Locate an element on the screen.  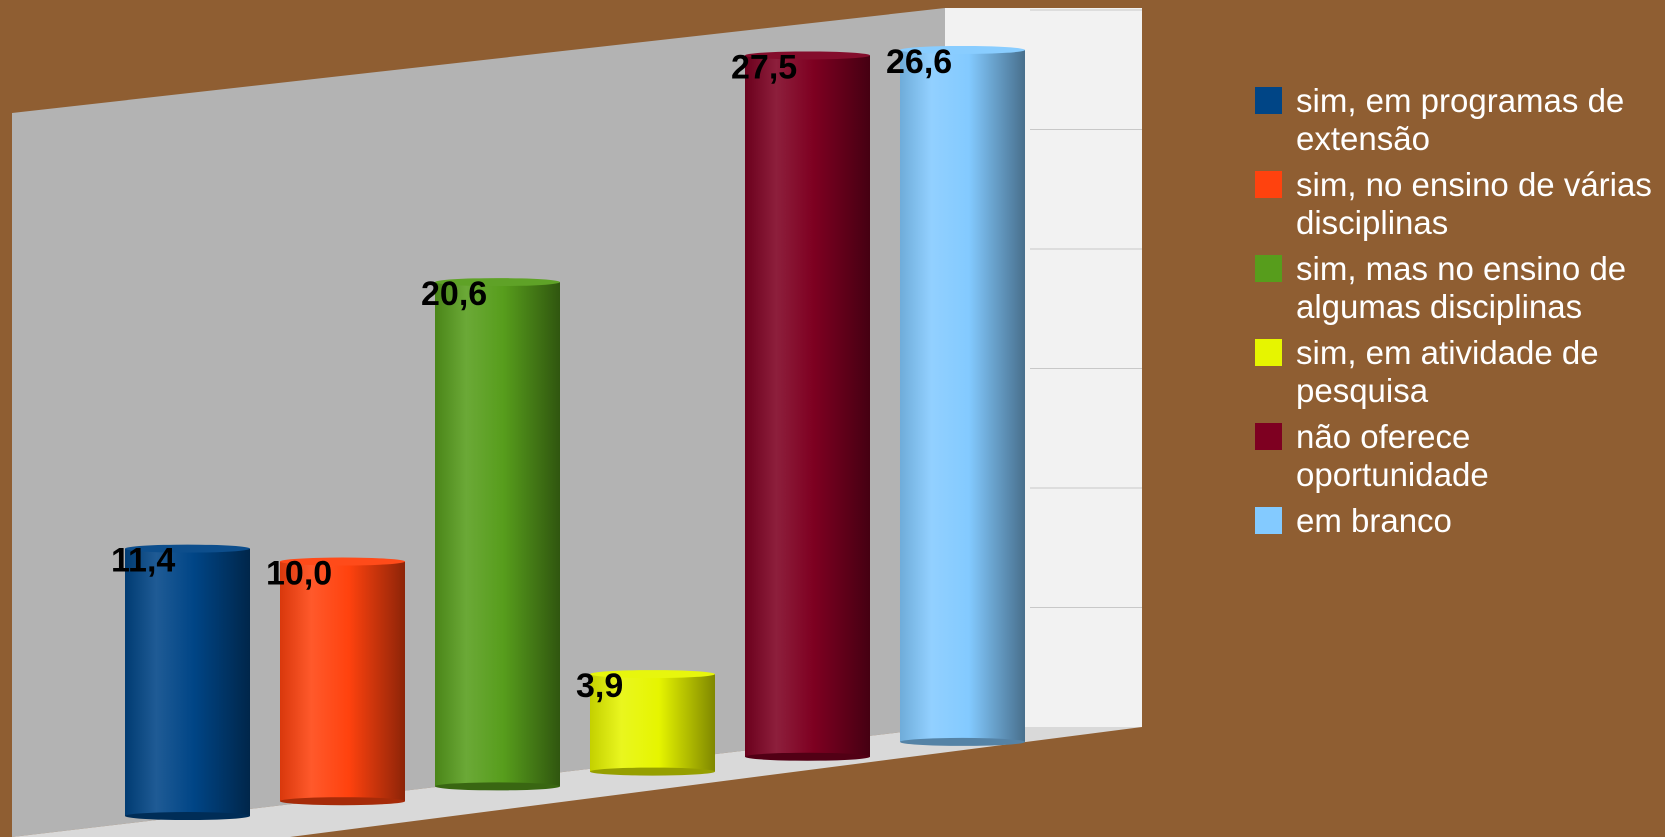
legend-item: sim, no ensino de várias disciplinas is located at coordinates (1455, 204).